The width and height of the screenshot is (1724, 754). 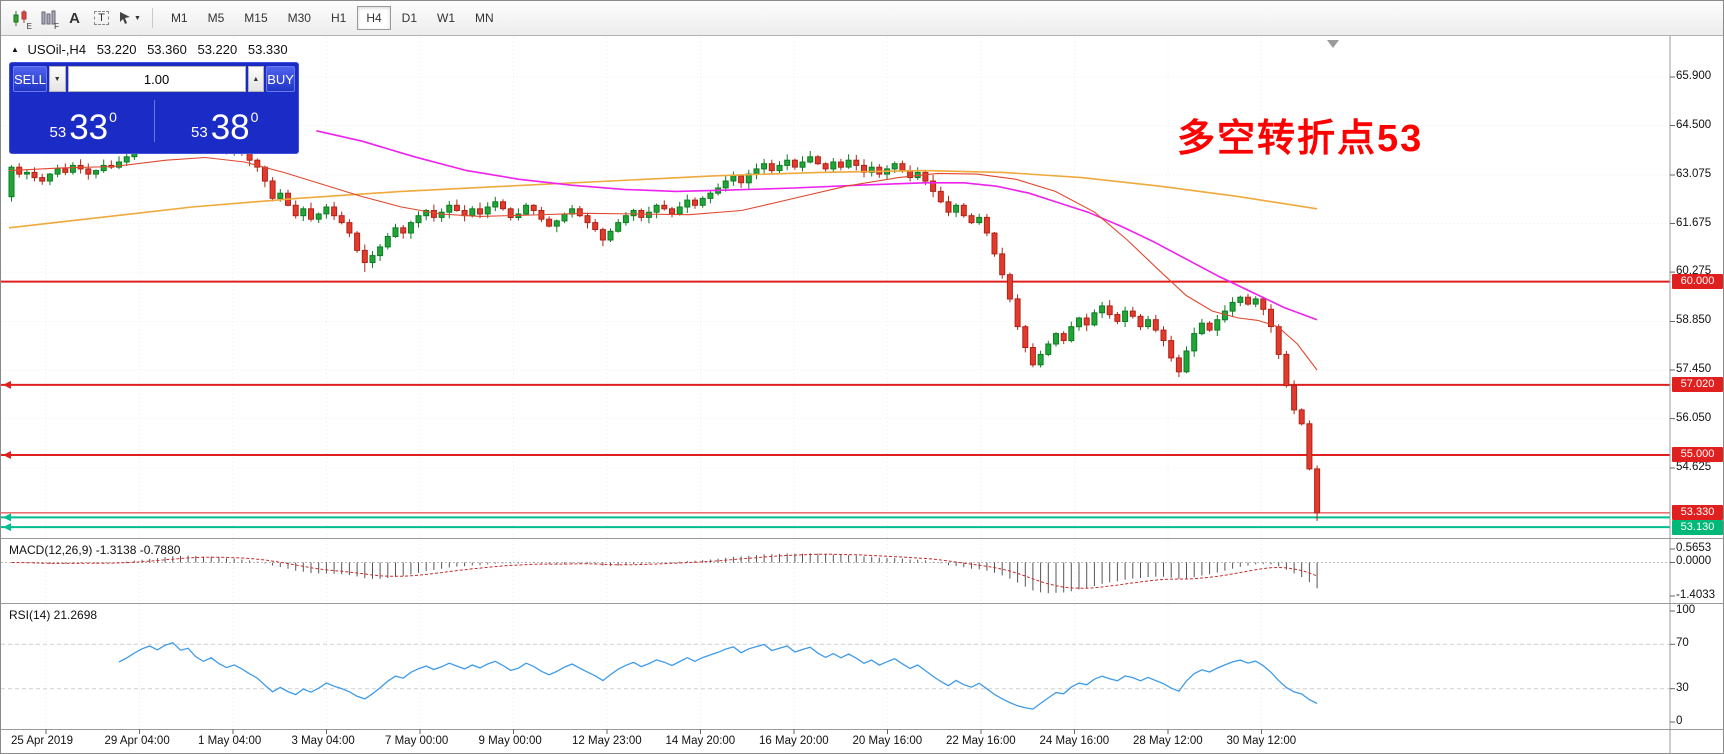 I want to click on time-axis-label: 16 May 20:00, so click(x=794, y=741).